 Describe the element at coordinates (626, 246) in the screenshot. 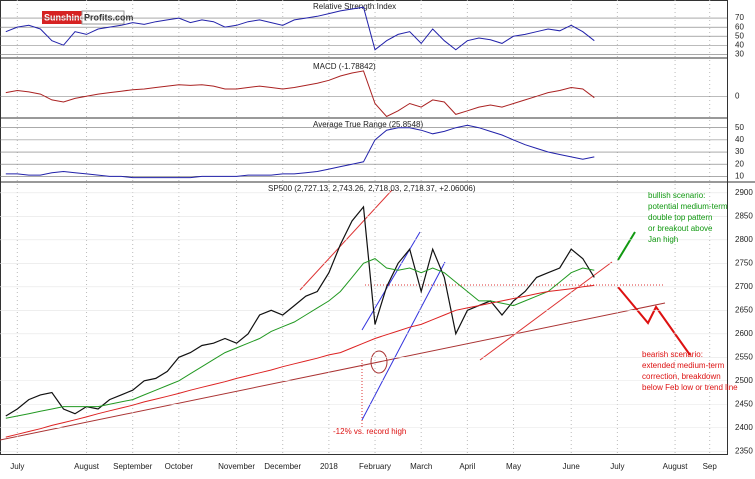

I see `bullish-arrow` at that location.